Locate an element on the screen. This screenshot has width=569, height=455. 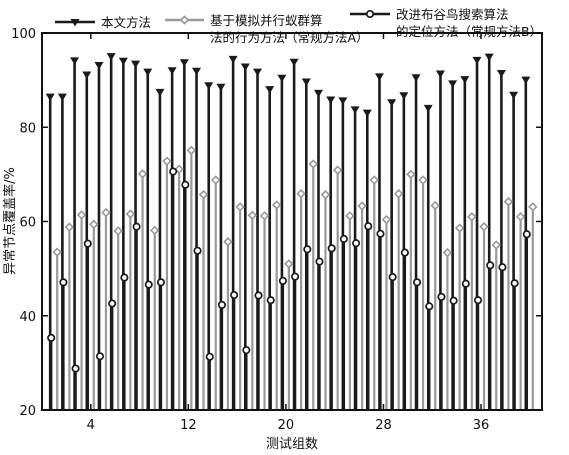
y-tick-label: 80 is located at coordinates (27, 128).